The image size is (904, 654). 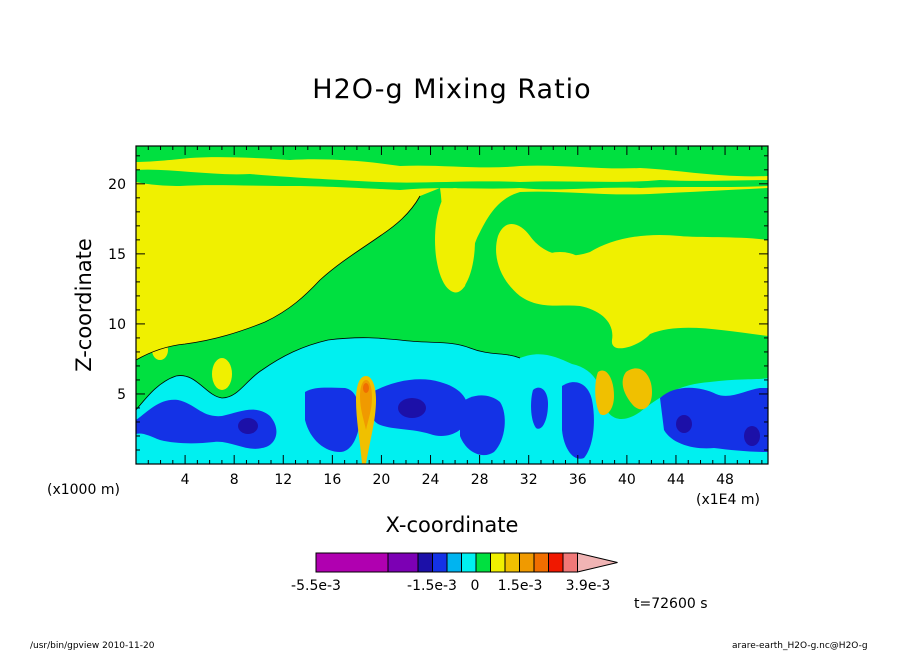 What do you see at coordinates (83, 490) in the screenshot?
I see `x-unit-label: (x1000 m)` at bounding box center [83, 490].